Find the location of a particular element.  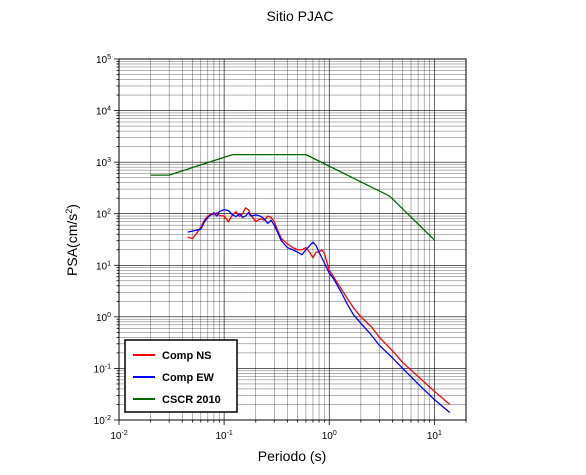

y-tick-label: 10⁴ is located at coordinates (103, 112).